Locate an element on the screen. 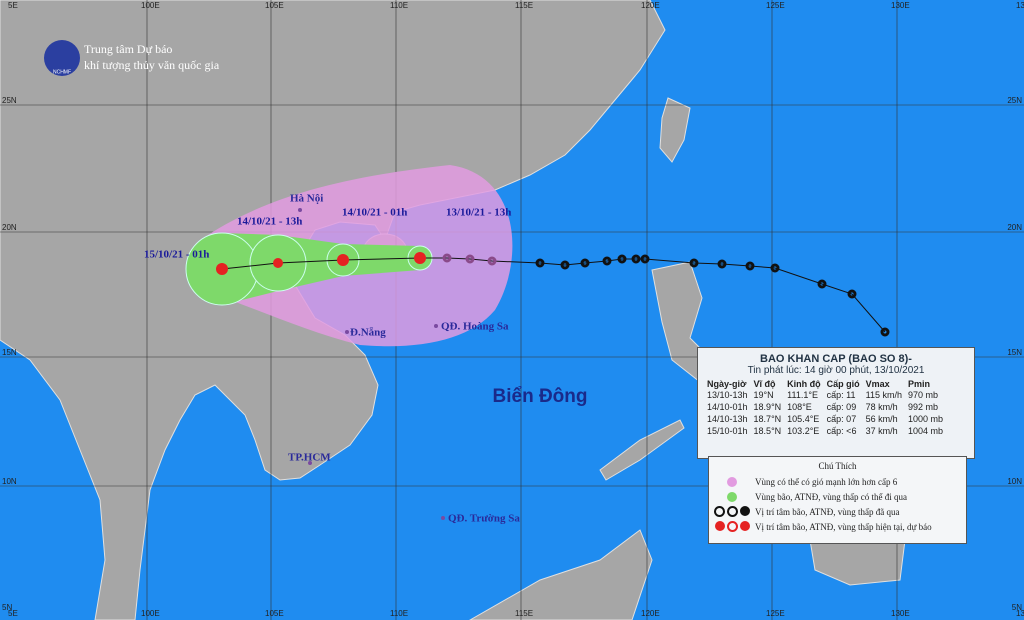 The image size is (1024, 620). table-header: Ngày-giờ is located at coordinates (727, 384).